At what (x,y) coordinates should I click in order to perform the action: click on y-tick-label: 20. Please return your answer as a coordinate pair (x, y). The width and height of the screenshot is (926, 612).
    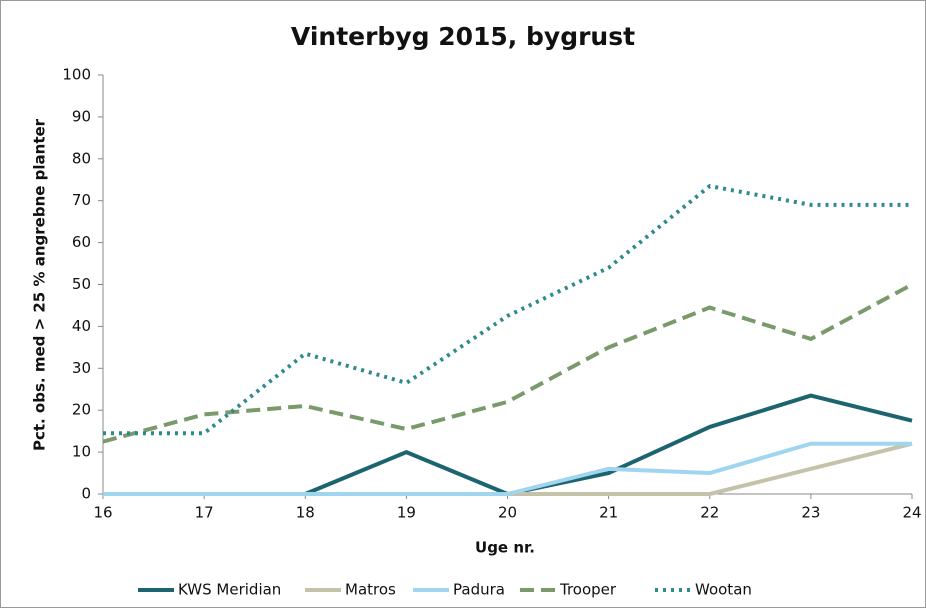
    Looking at the image, I should click on (81, 410).